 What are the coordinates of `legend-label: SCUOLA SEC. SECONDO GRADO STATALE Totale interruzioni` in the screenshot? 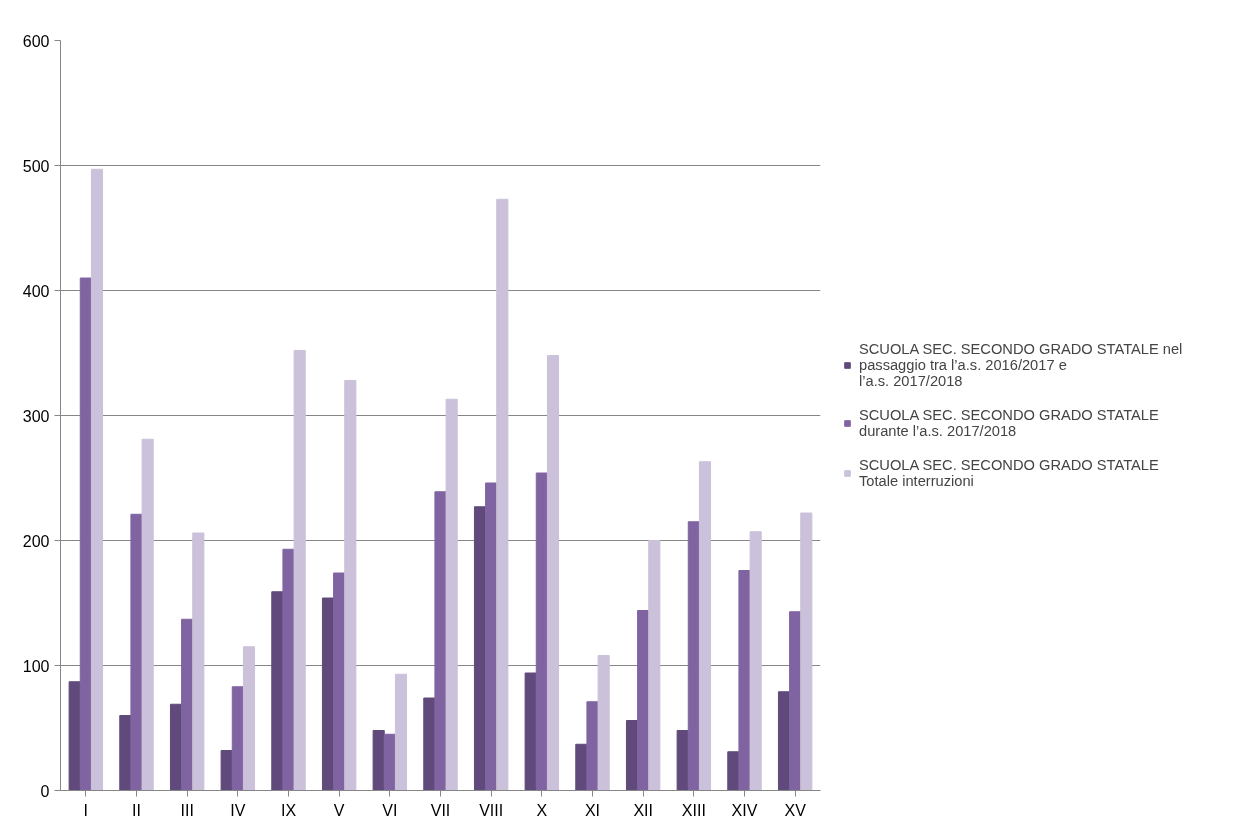 It's located at (1009, 473).